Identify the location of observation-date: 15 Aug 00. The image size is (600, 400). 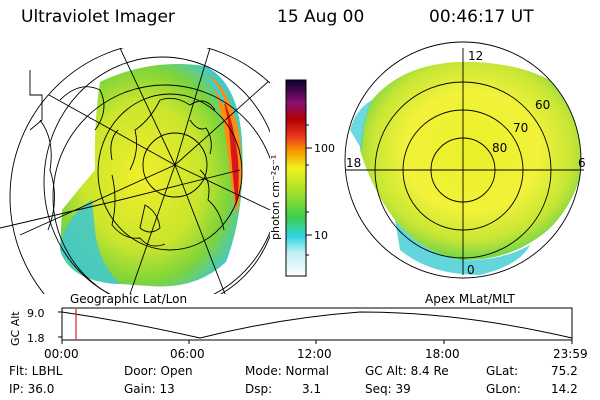
(321, 17).